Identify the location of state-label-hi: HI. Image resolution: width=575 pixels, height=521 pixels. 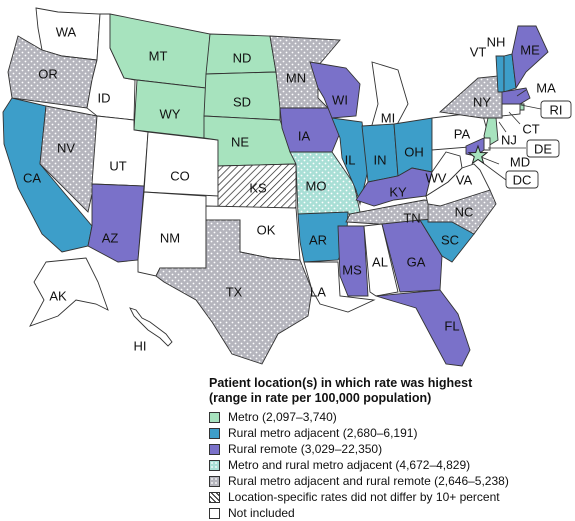
(140, 346).